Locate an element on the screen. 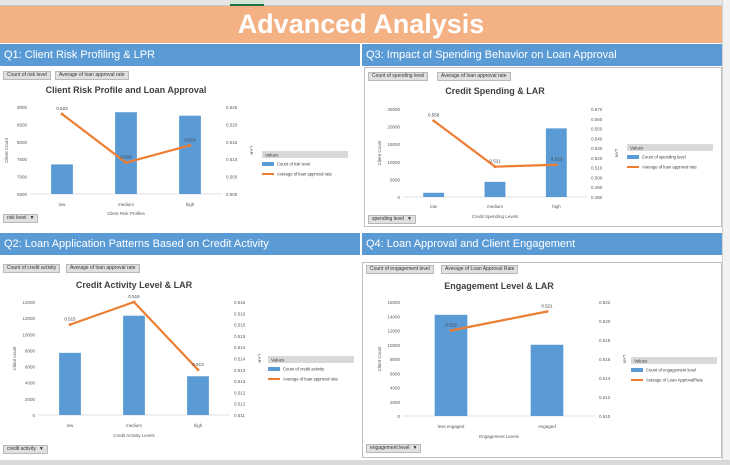  y-tick-label: 7500 is located at coordinates (22, 159).